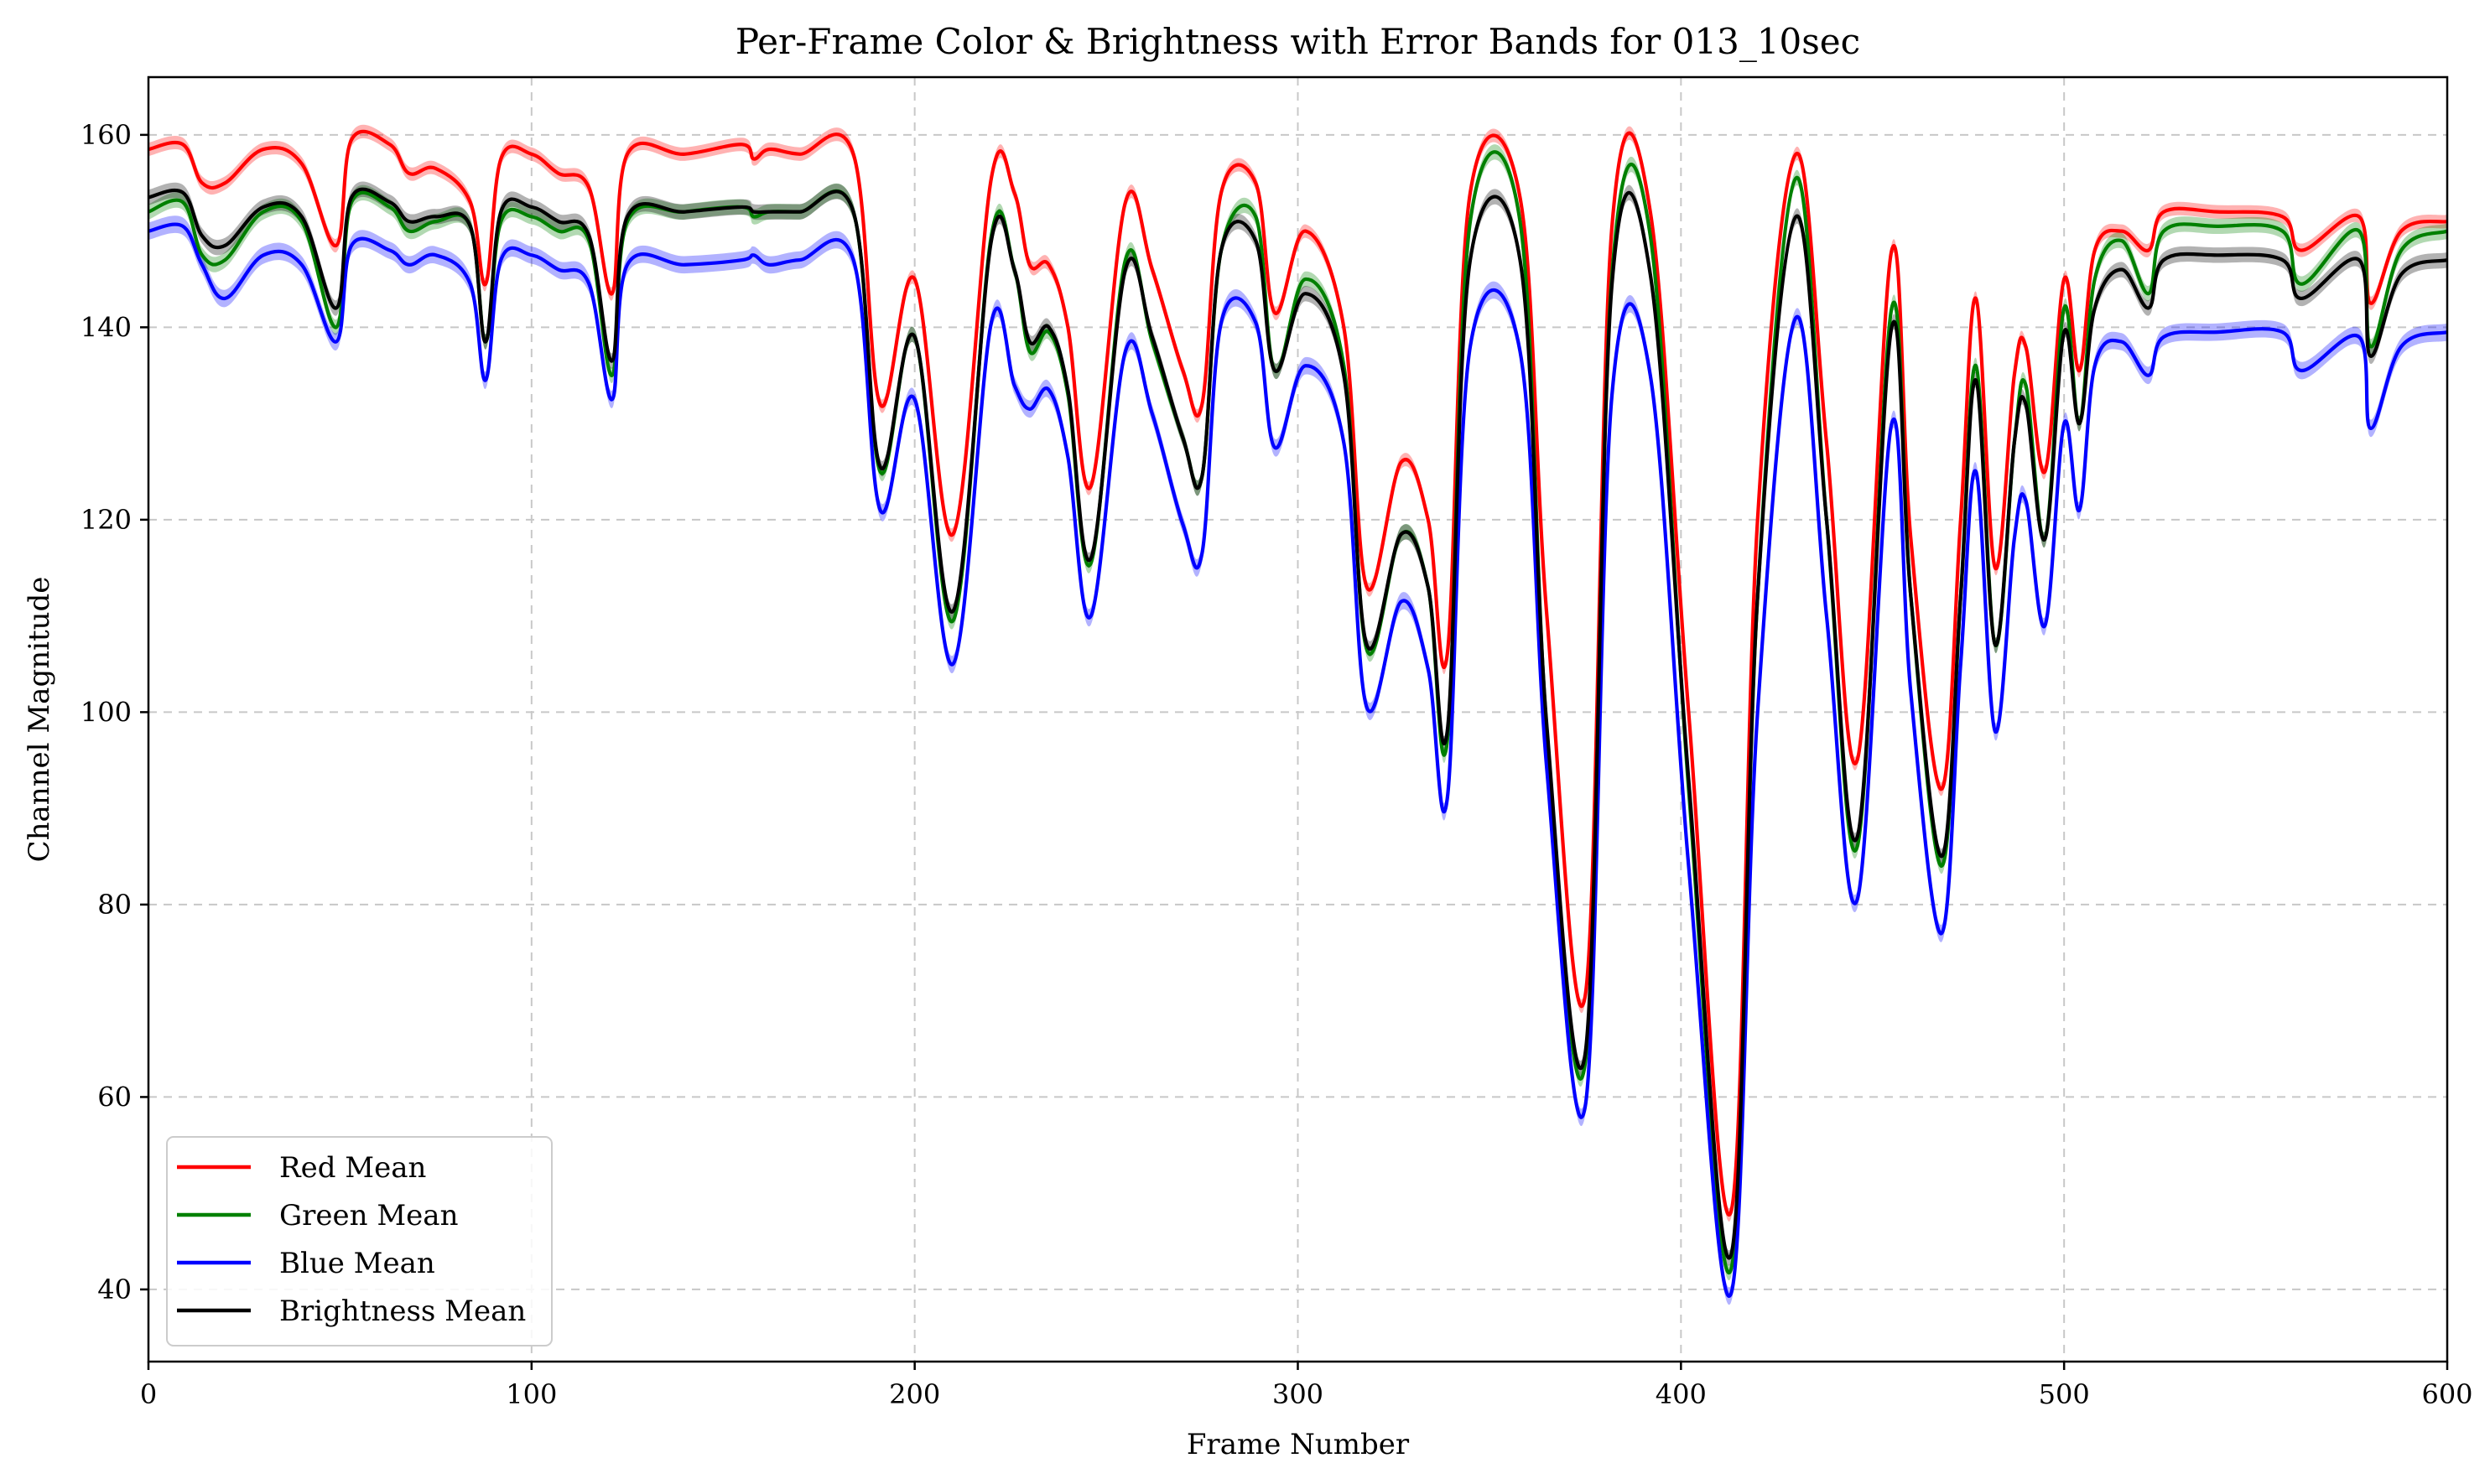 The width and height of the screenshot is (2490, 1484). Describe the element at coordinates (352, 1168) in the screenshot. I see `legend-label: Red Mean` at that location.